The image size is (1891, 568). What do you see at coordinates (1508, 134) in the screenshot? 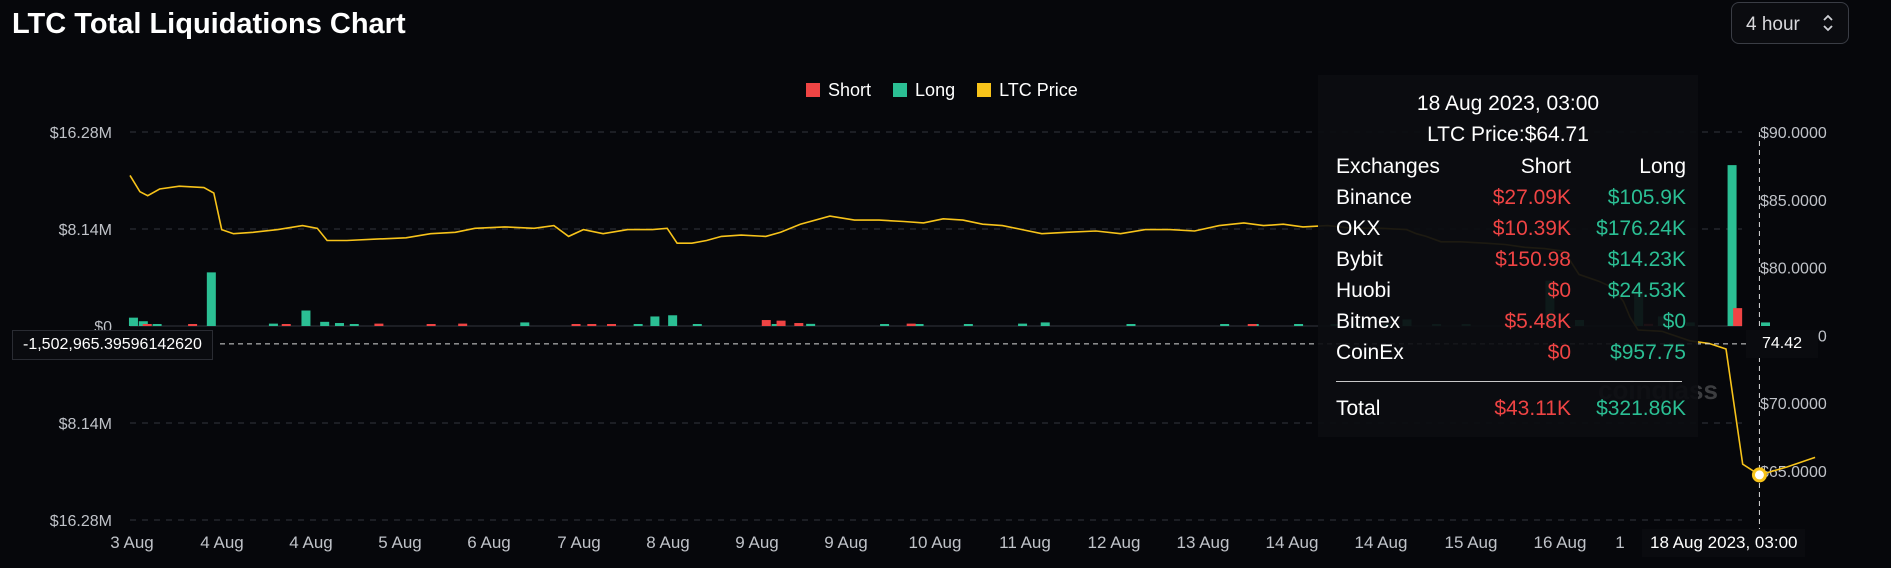
I see `tooltip-price: LTC Price:$64.71` at bounding box center [1508, 134].